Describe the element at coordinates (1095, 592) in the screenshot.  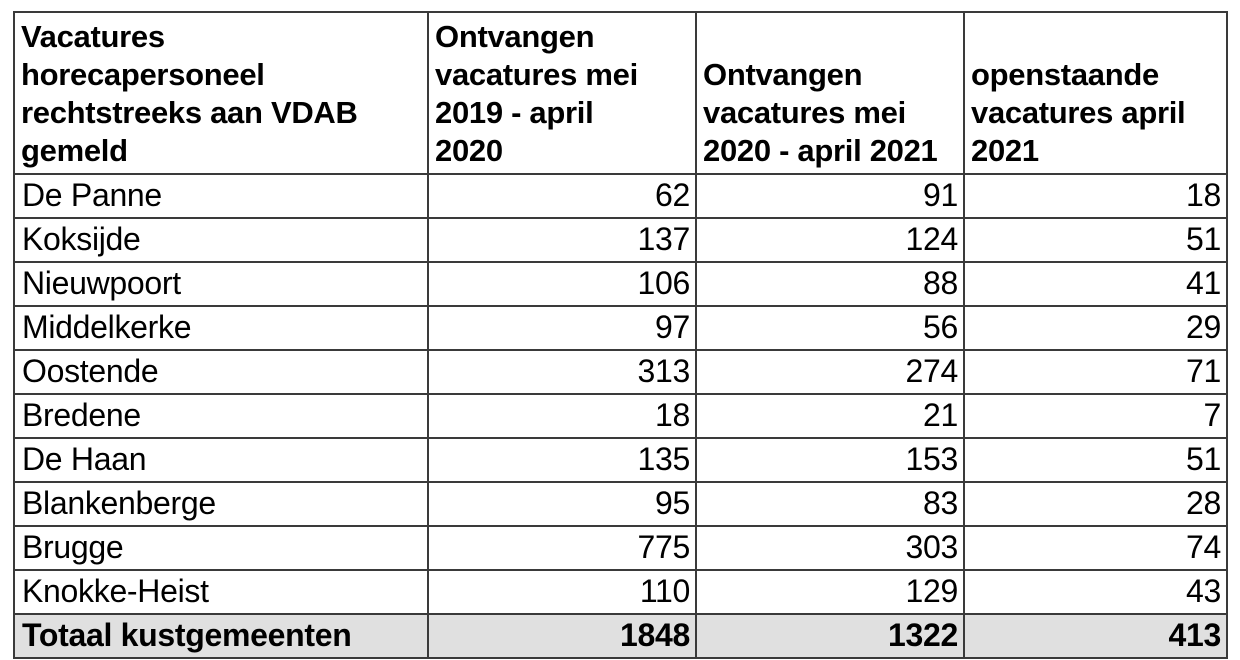
I see `value-cell: 43` at that location.